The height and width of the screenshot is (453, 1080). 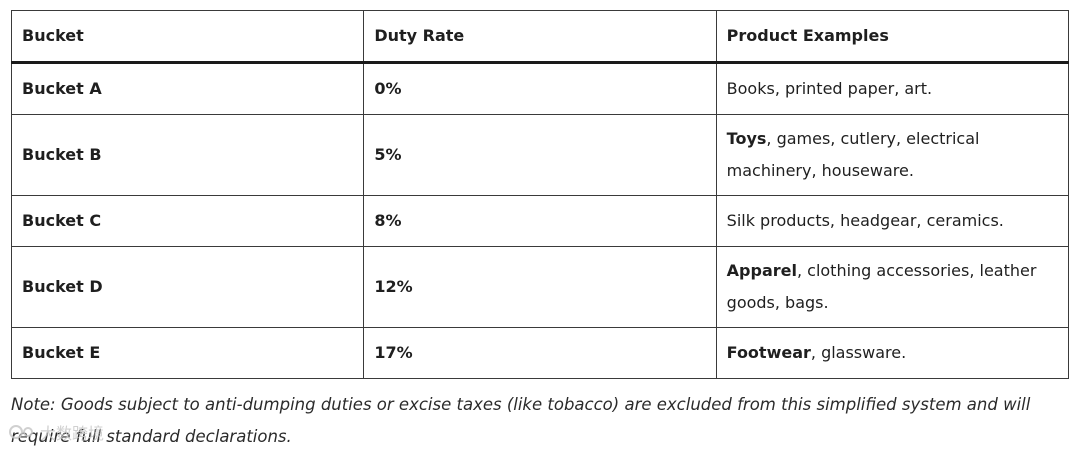 I want to click on table-cell: 17%, so click(x=540, y=353).